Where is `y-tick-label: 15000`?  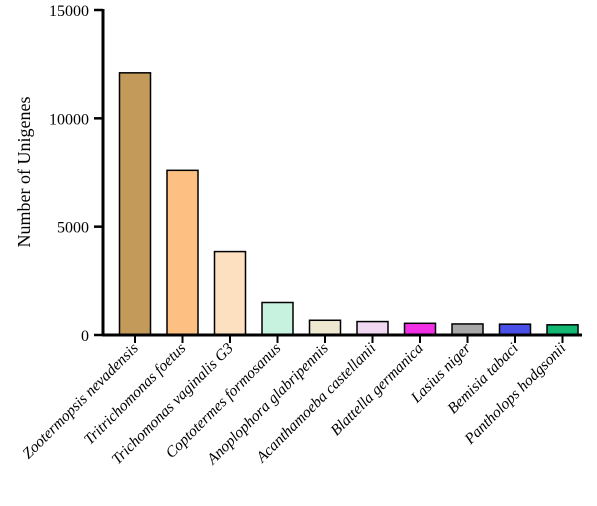 y-tick-label: 15000 is located at coordinates (69, 11).